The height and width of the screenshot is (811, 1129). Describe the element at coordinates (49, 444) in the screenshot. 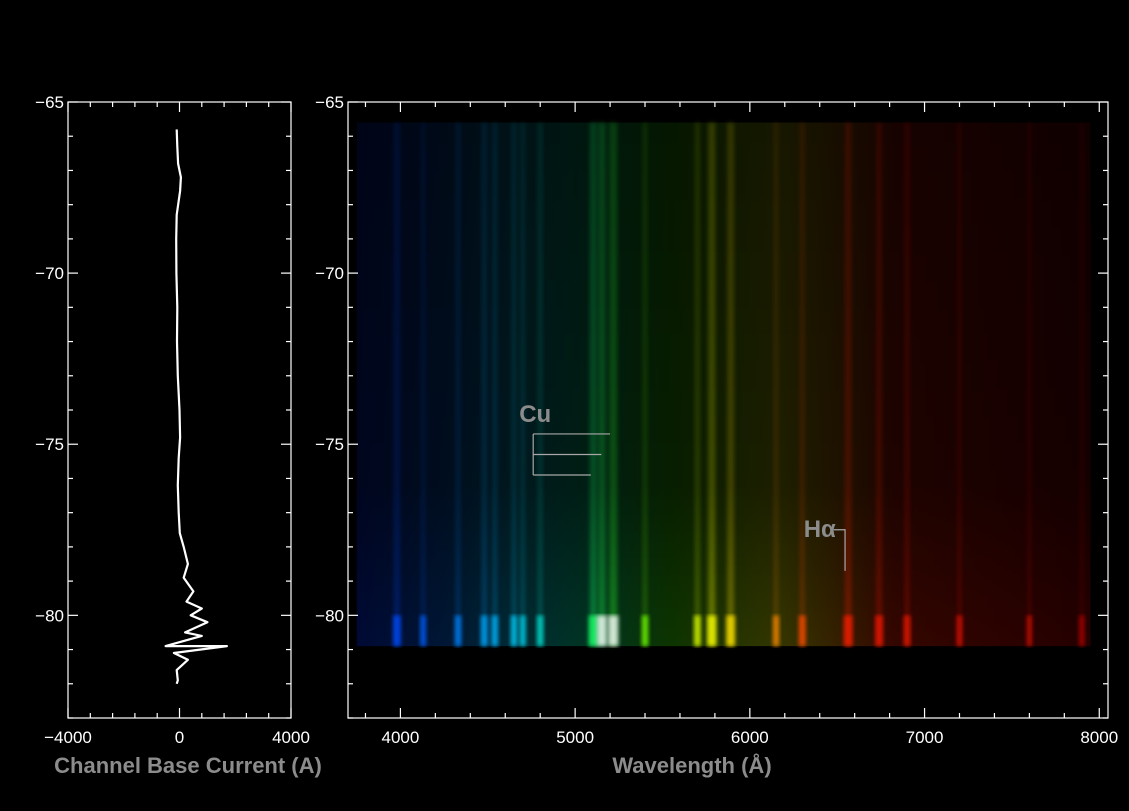

I see `current-y-tick-label: −75` at that location.